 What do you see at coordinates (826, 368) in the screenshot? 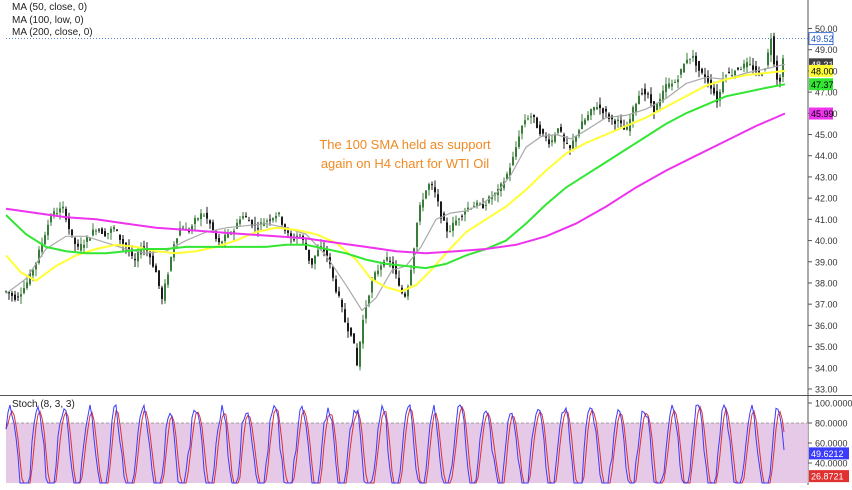
I see `y-tick-label: 34.00` at bounding box center [826, 368].